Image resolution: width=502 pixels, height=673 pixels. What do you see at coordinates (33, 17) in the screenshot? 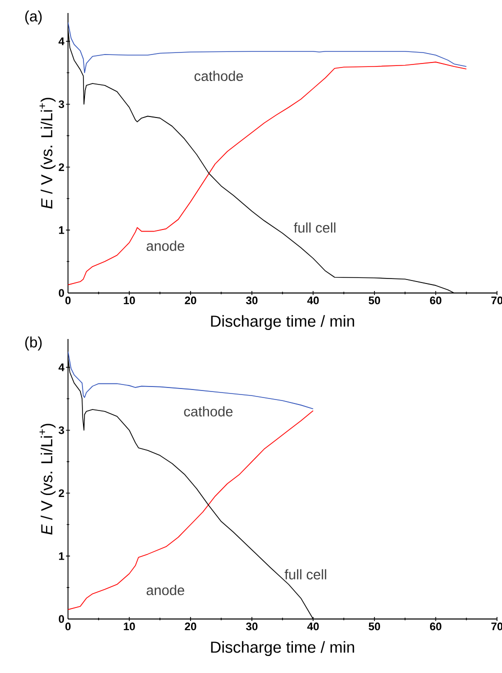
I see `chart-title: (a)` at bounding box center [33, 17].